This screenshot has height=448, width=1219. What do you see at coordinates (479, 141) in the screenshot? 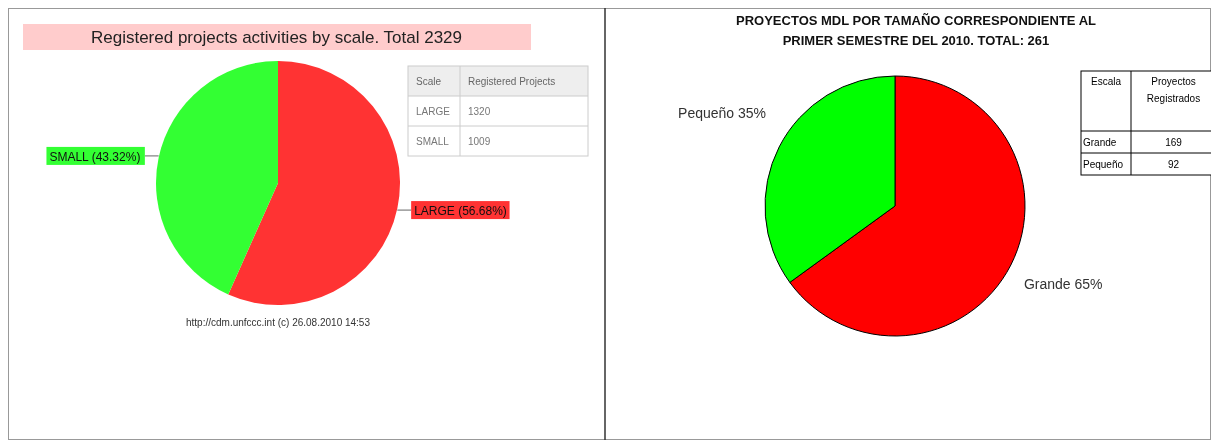
I see `data-label: 1009` at bounding box center [479, 141].